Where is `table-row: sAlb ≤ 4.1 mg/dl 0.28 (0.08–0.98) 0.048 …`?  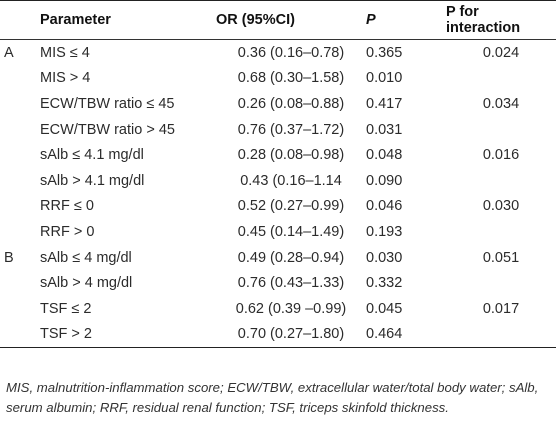
table-row: sAlb ≤ 4.1 mg/dl 0.28 (0.08–0.98) 0.048 … is located at coordinates (278, 155).